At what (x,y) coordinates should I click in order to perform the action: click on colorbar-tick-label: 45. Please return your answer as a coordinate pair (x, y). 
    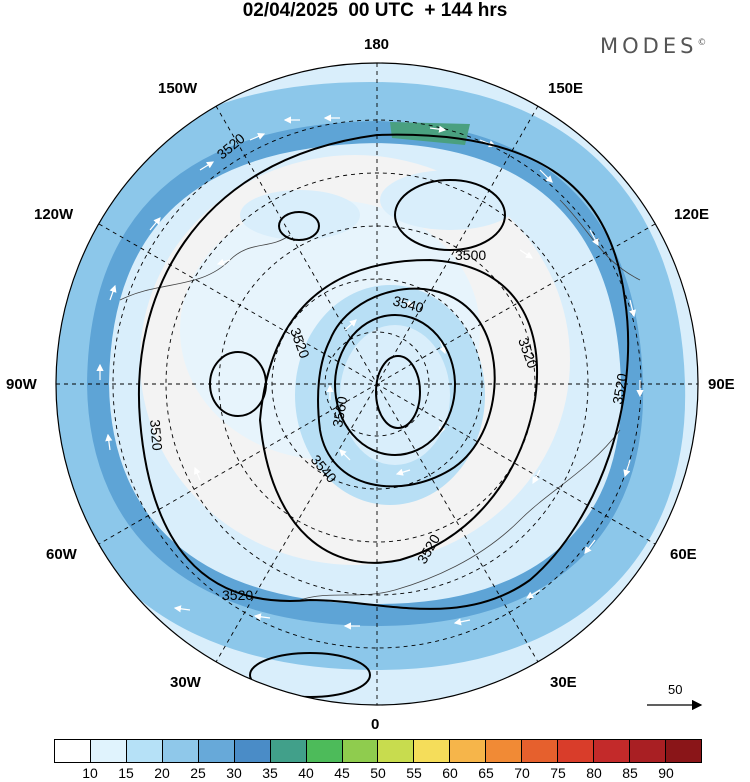
    Looking at the image, I should click on (342, 773).